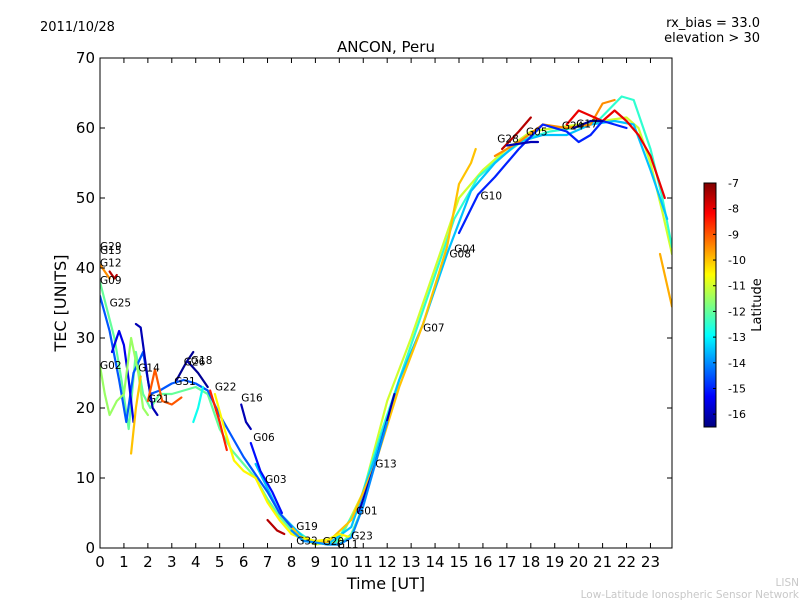  I want to click on colorbar-ticks: -7 -8 -9 -10 -11 -12 -13 -14 -15 -16, so click(729, 299).